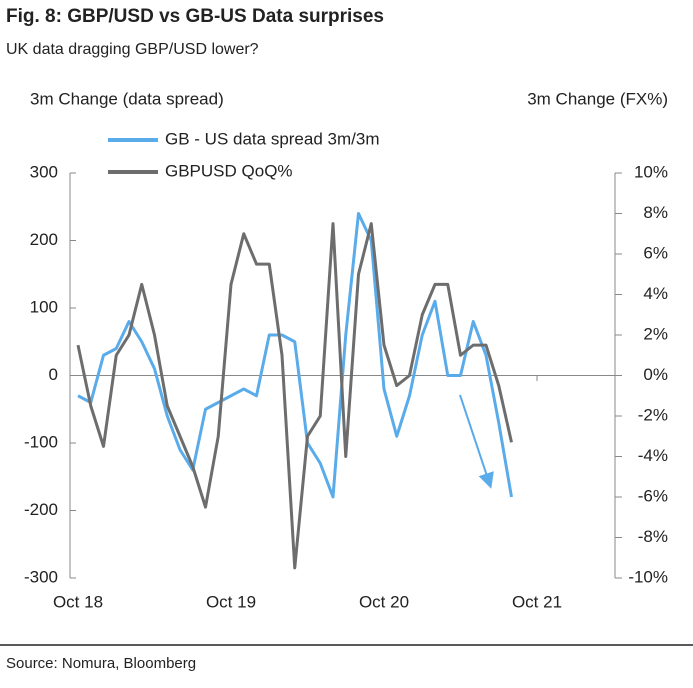 This screenshot has width=693, height=688. I want to click on chart-subtitle: UK data dragging GBP/USD lower?, so click(132, 49).